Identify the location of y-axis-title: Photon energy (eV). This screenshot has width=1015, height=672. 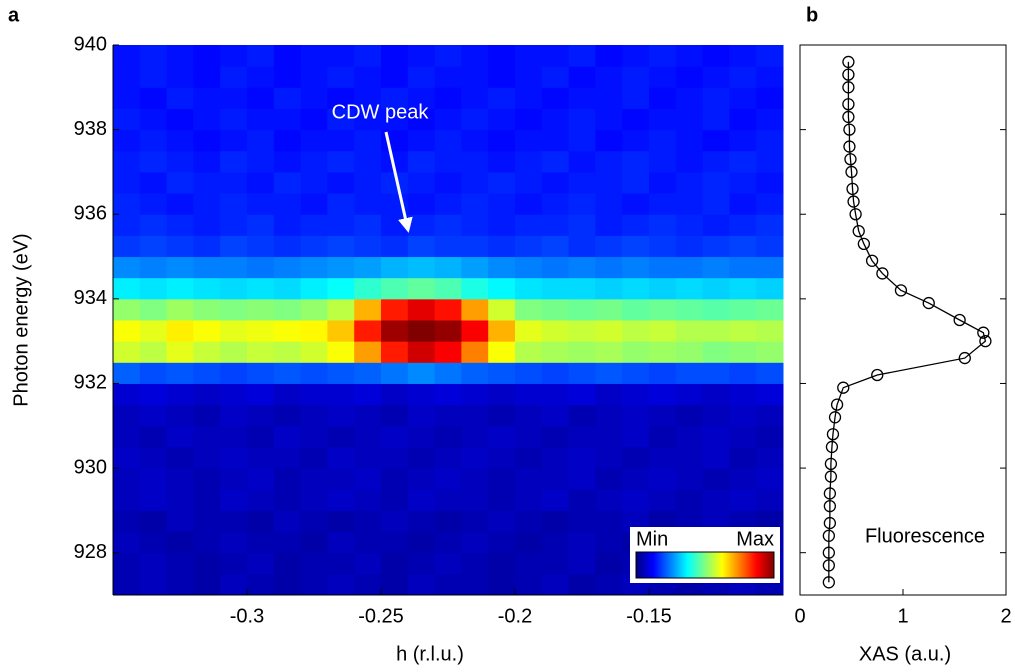
(21, 319).